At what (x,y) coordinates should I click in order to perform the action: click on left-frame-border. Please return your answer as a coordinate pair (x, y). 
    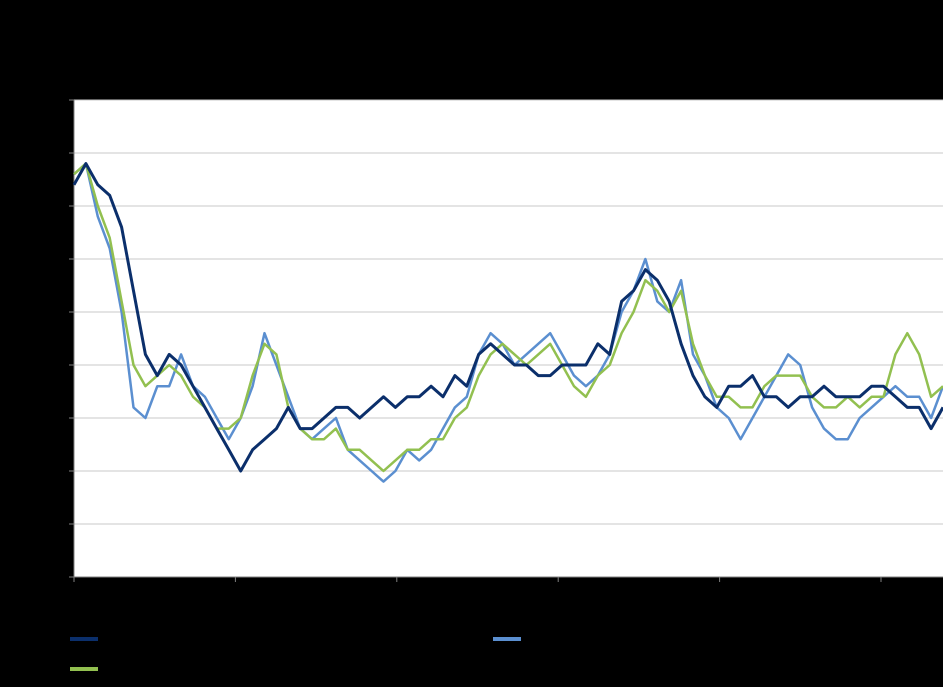
    Looking at the image, I should click on (7, 343).